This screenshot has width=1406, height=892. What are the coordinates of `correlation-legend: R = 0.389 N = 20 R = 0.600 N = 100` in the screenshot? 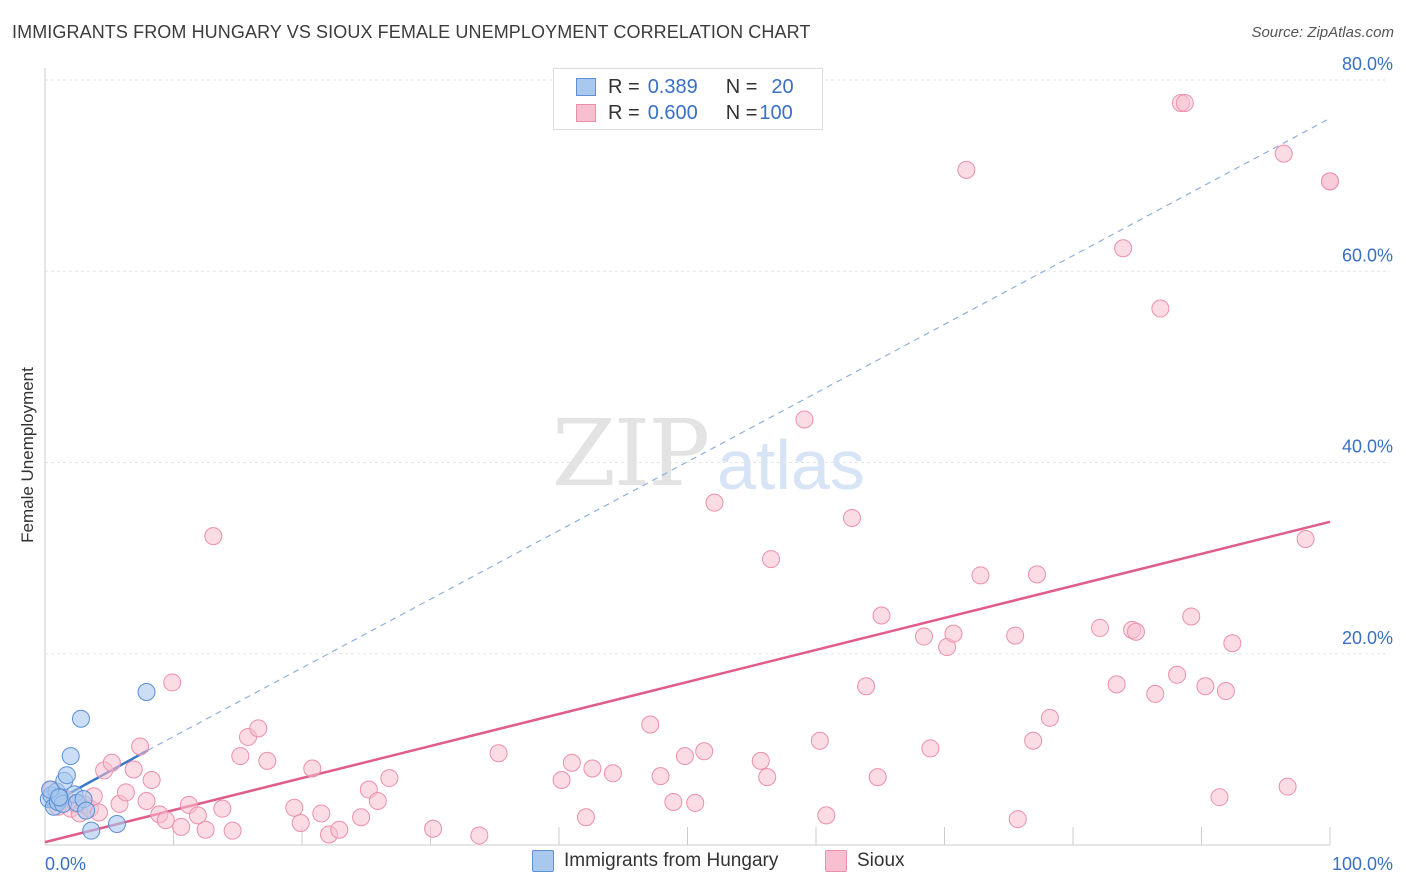 It's located at (688, 99).